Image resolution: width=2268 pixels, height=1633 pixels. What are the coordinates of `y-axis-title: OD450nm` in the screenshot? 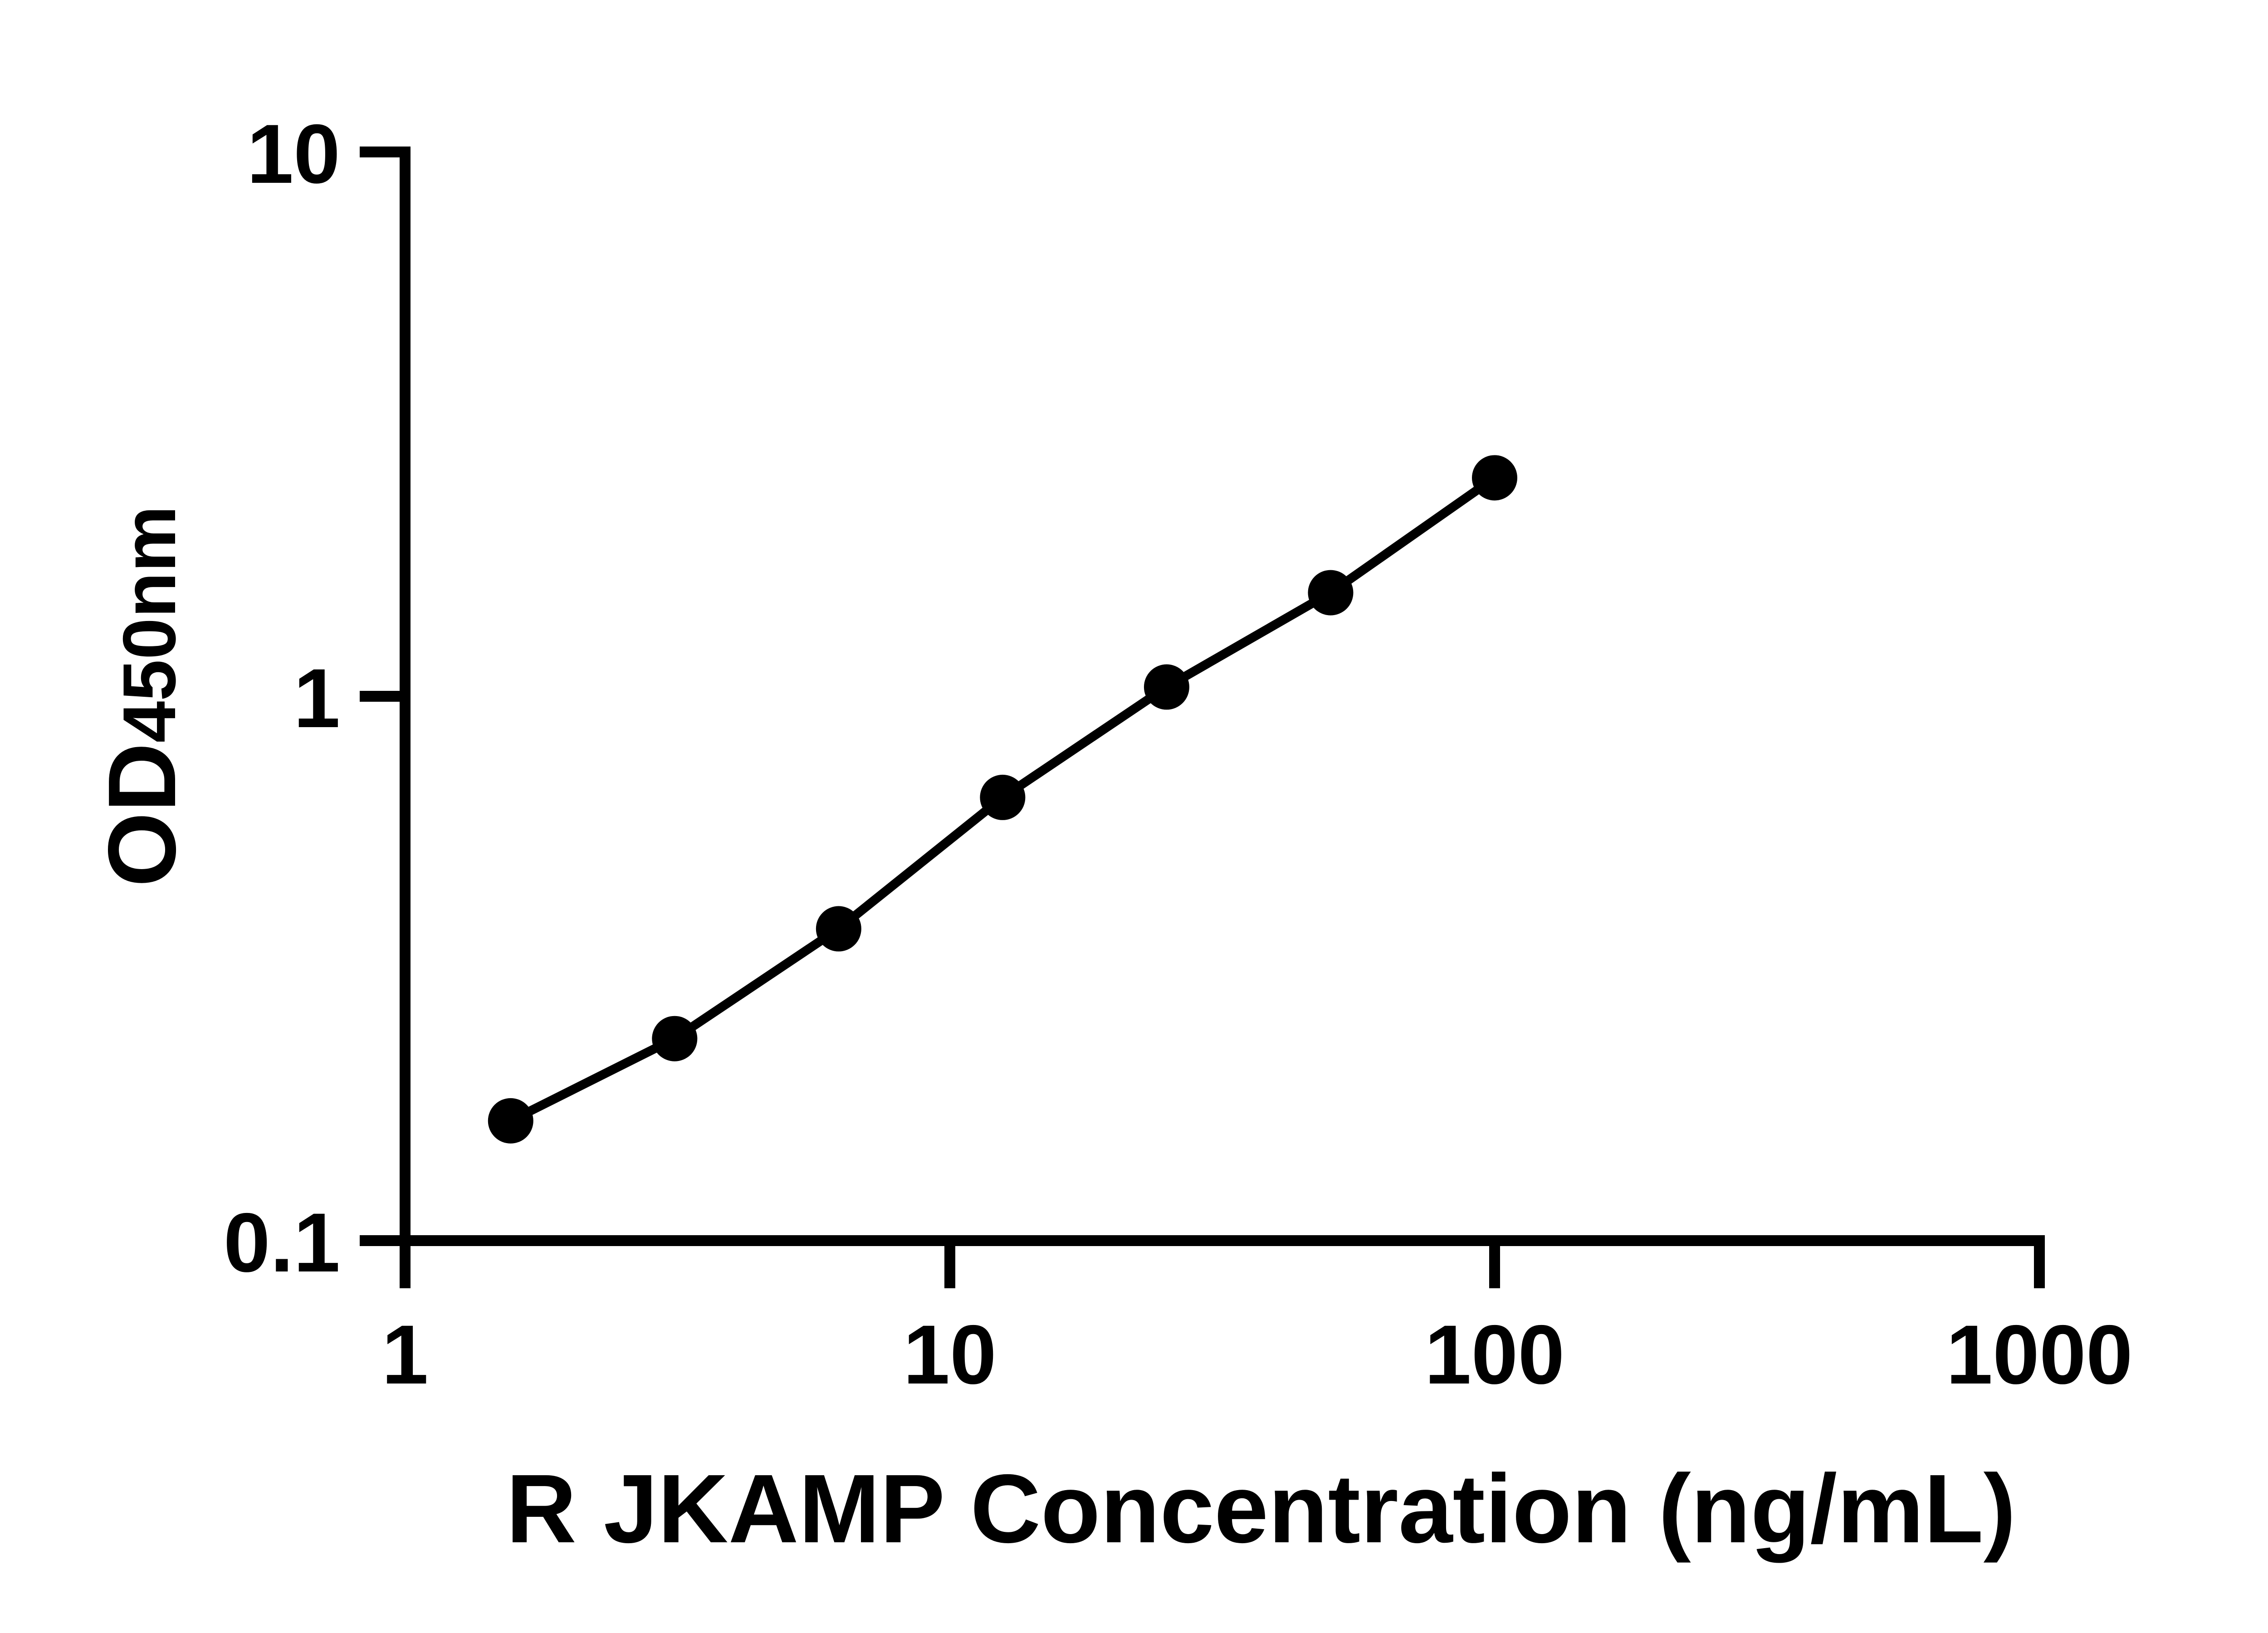 It's located at (142, 696).